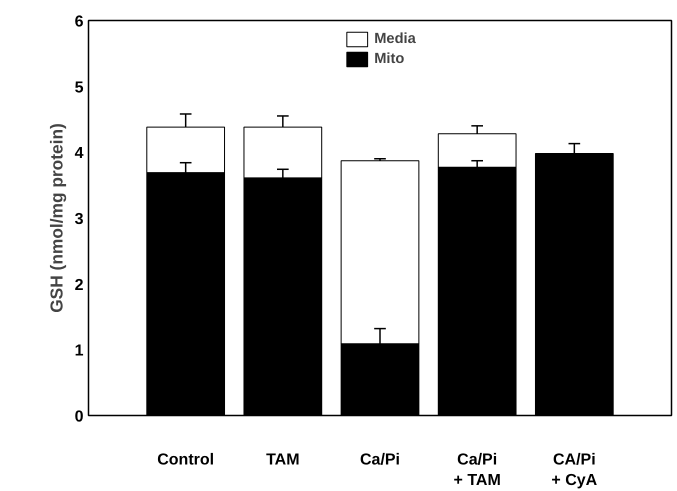  Describe the element at coordinates (79, 153) in the screenshot. I see `y-tick-label: 4` at that location.